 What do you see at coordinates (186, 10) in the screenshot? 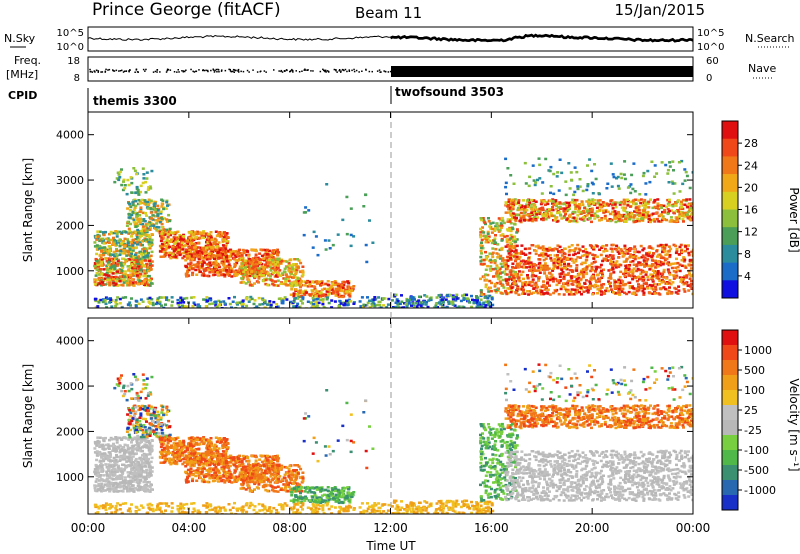
I see `station-title: Prince George (fitACF)` at bounding box center [186, 10].